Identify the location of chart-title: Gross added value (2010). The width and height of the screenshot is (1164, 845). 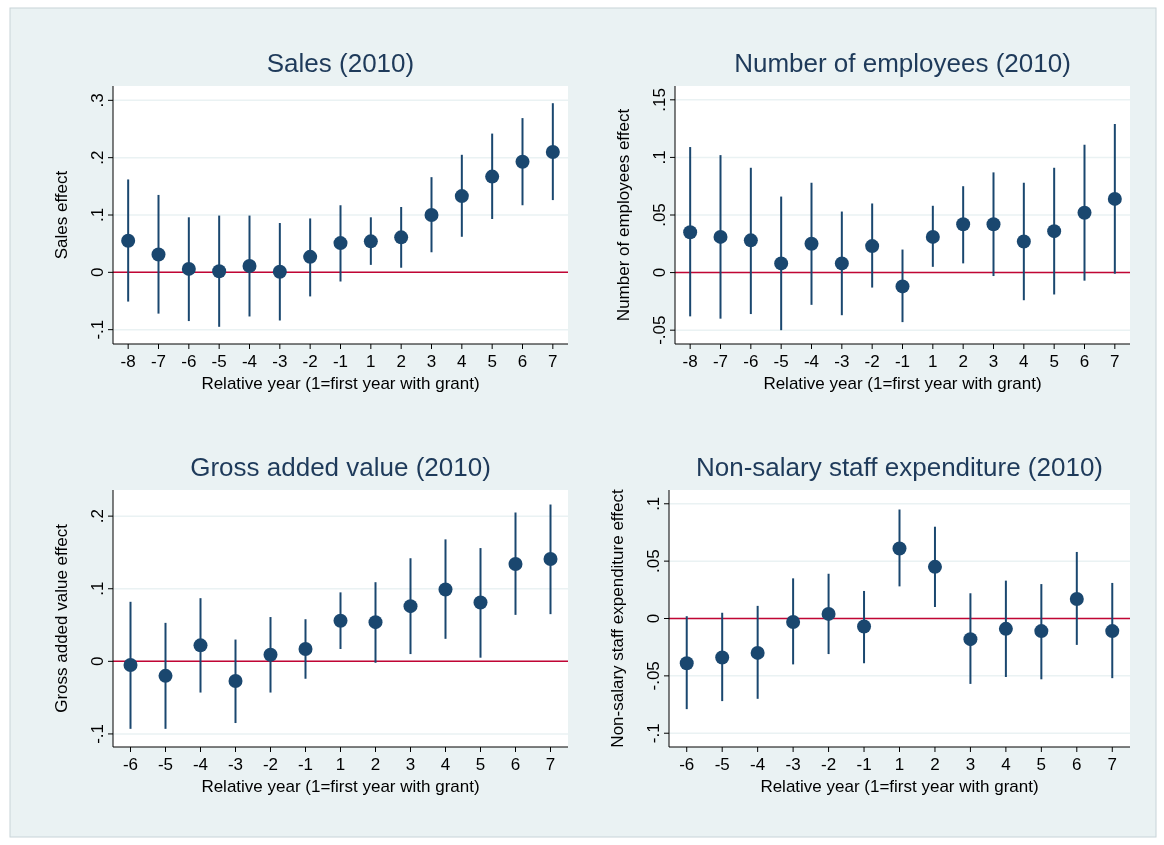
(340, 467).